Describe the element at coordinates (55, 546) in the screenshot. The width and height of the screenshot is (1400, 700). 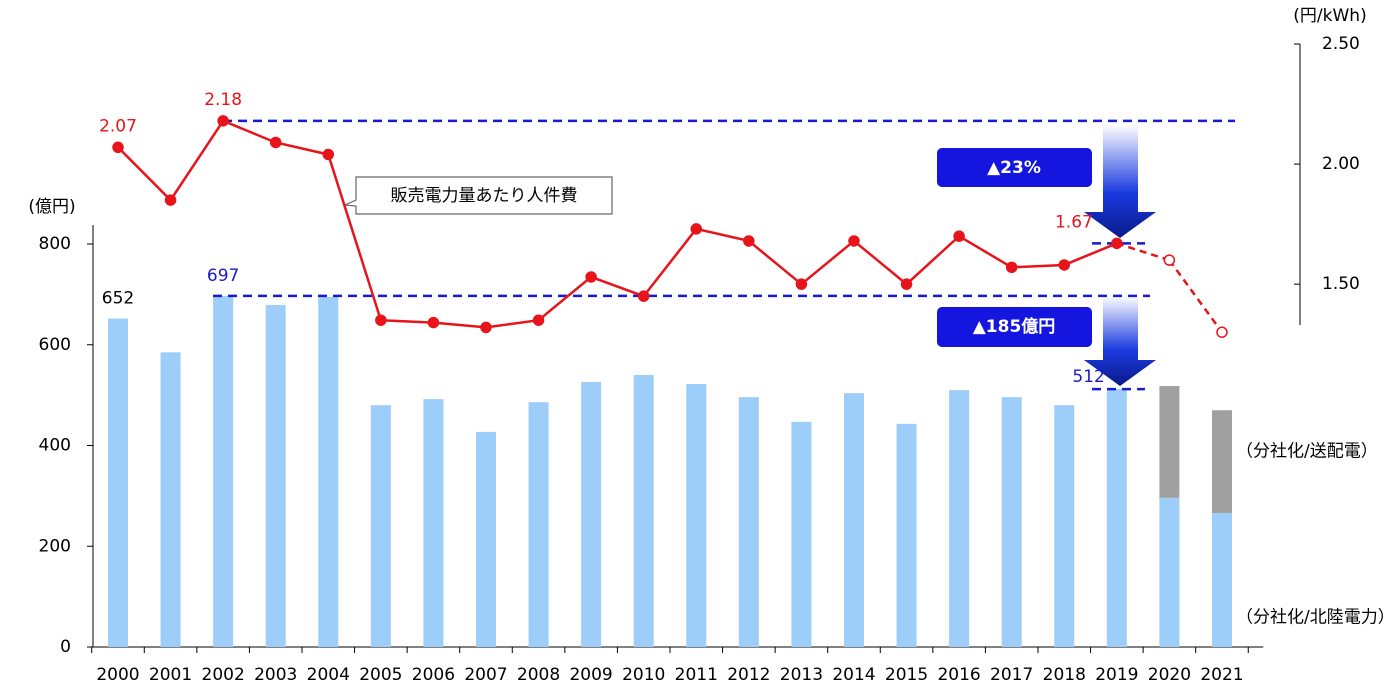
I see `y-tick-label: 200` at that location.